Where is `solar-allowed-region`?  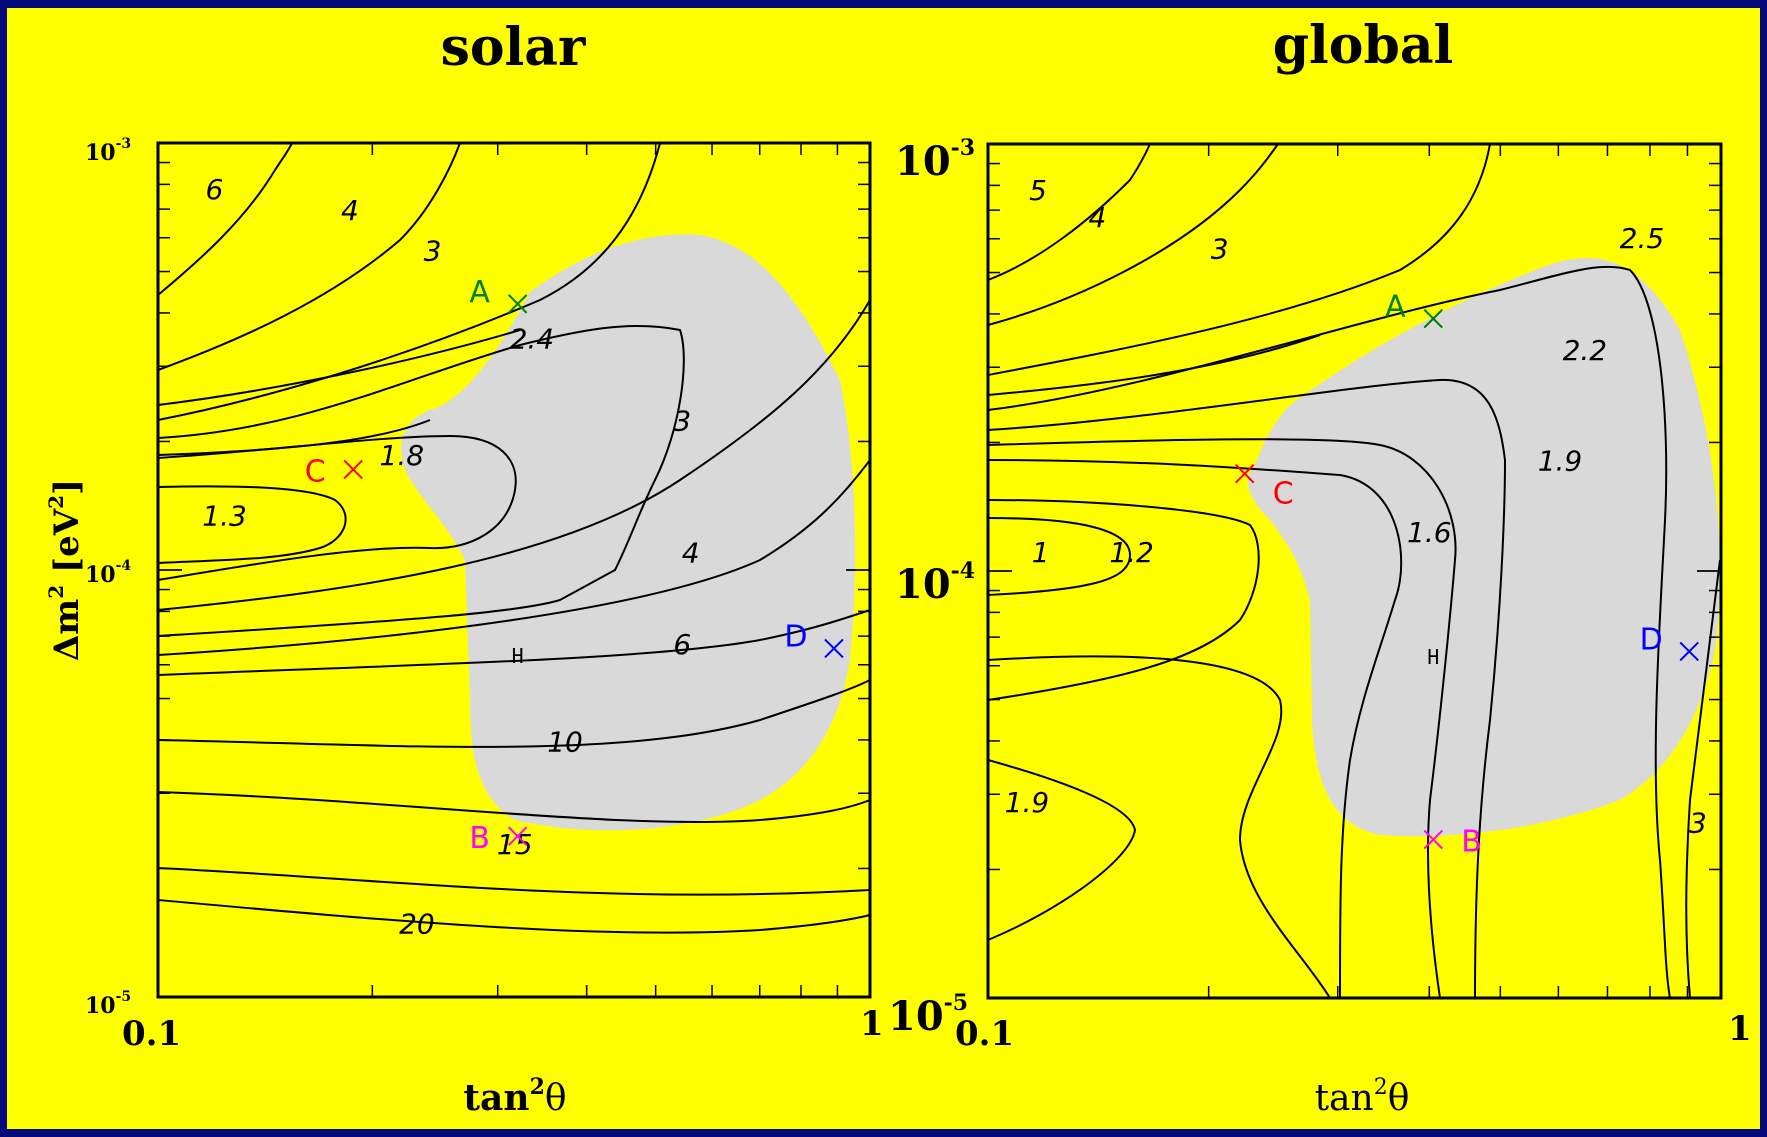 solar-allowed-region is located at coordinates (628, 532).